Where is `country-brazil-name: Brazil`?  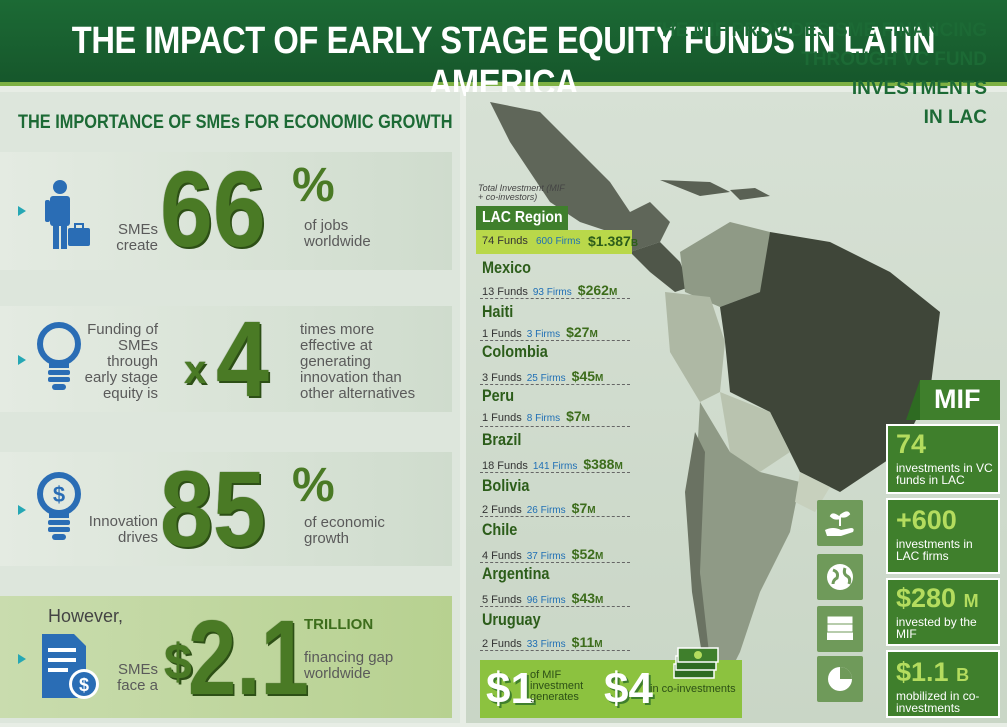
country-brazil-name: Brazil is located at coordinates (502, 439).